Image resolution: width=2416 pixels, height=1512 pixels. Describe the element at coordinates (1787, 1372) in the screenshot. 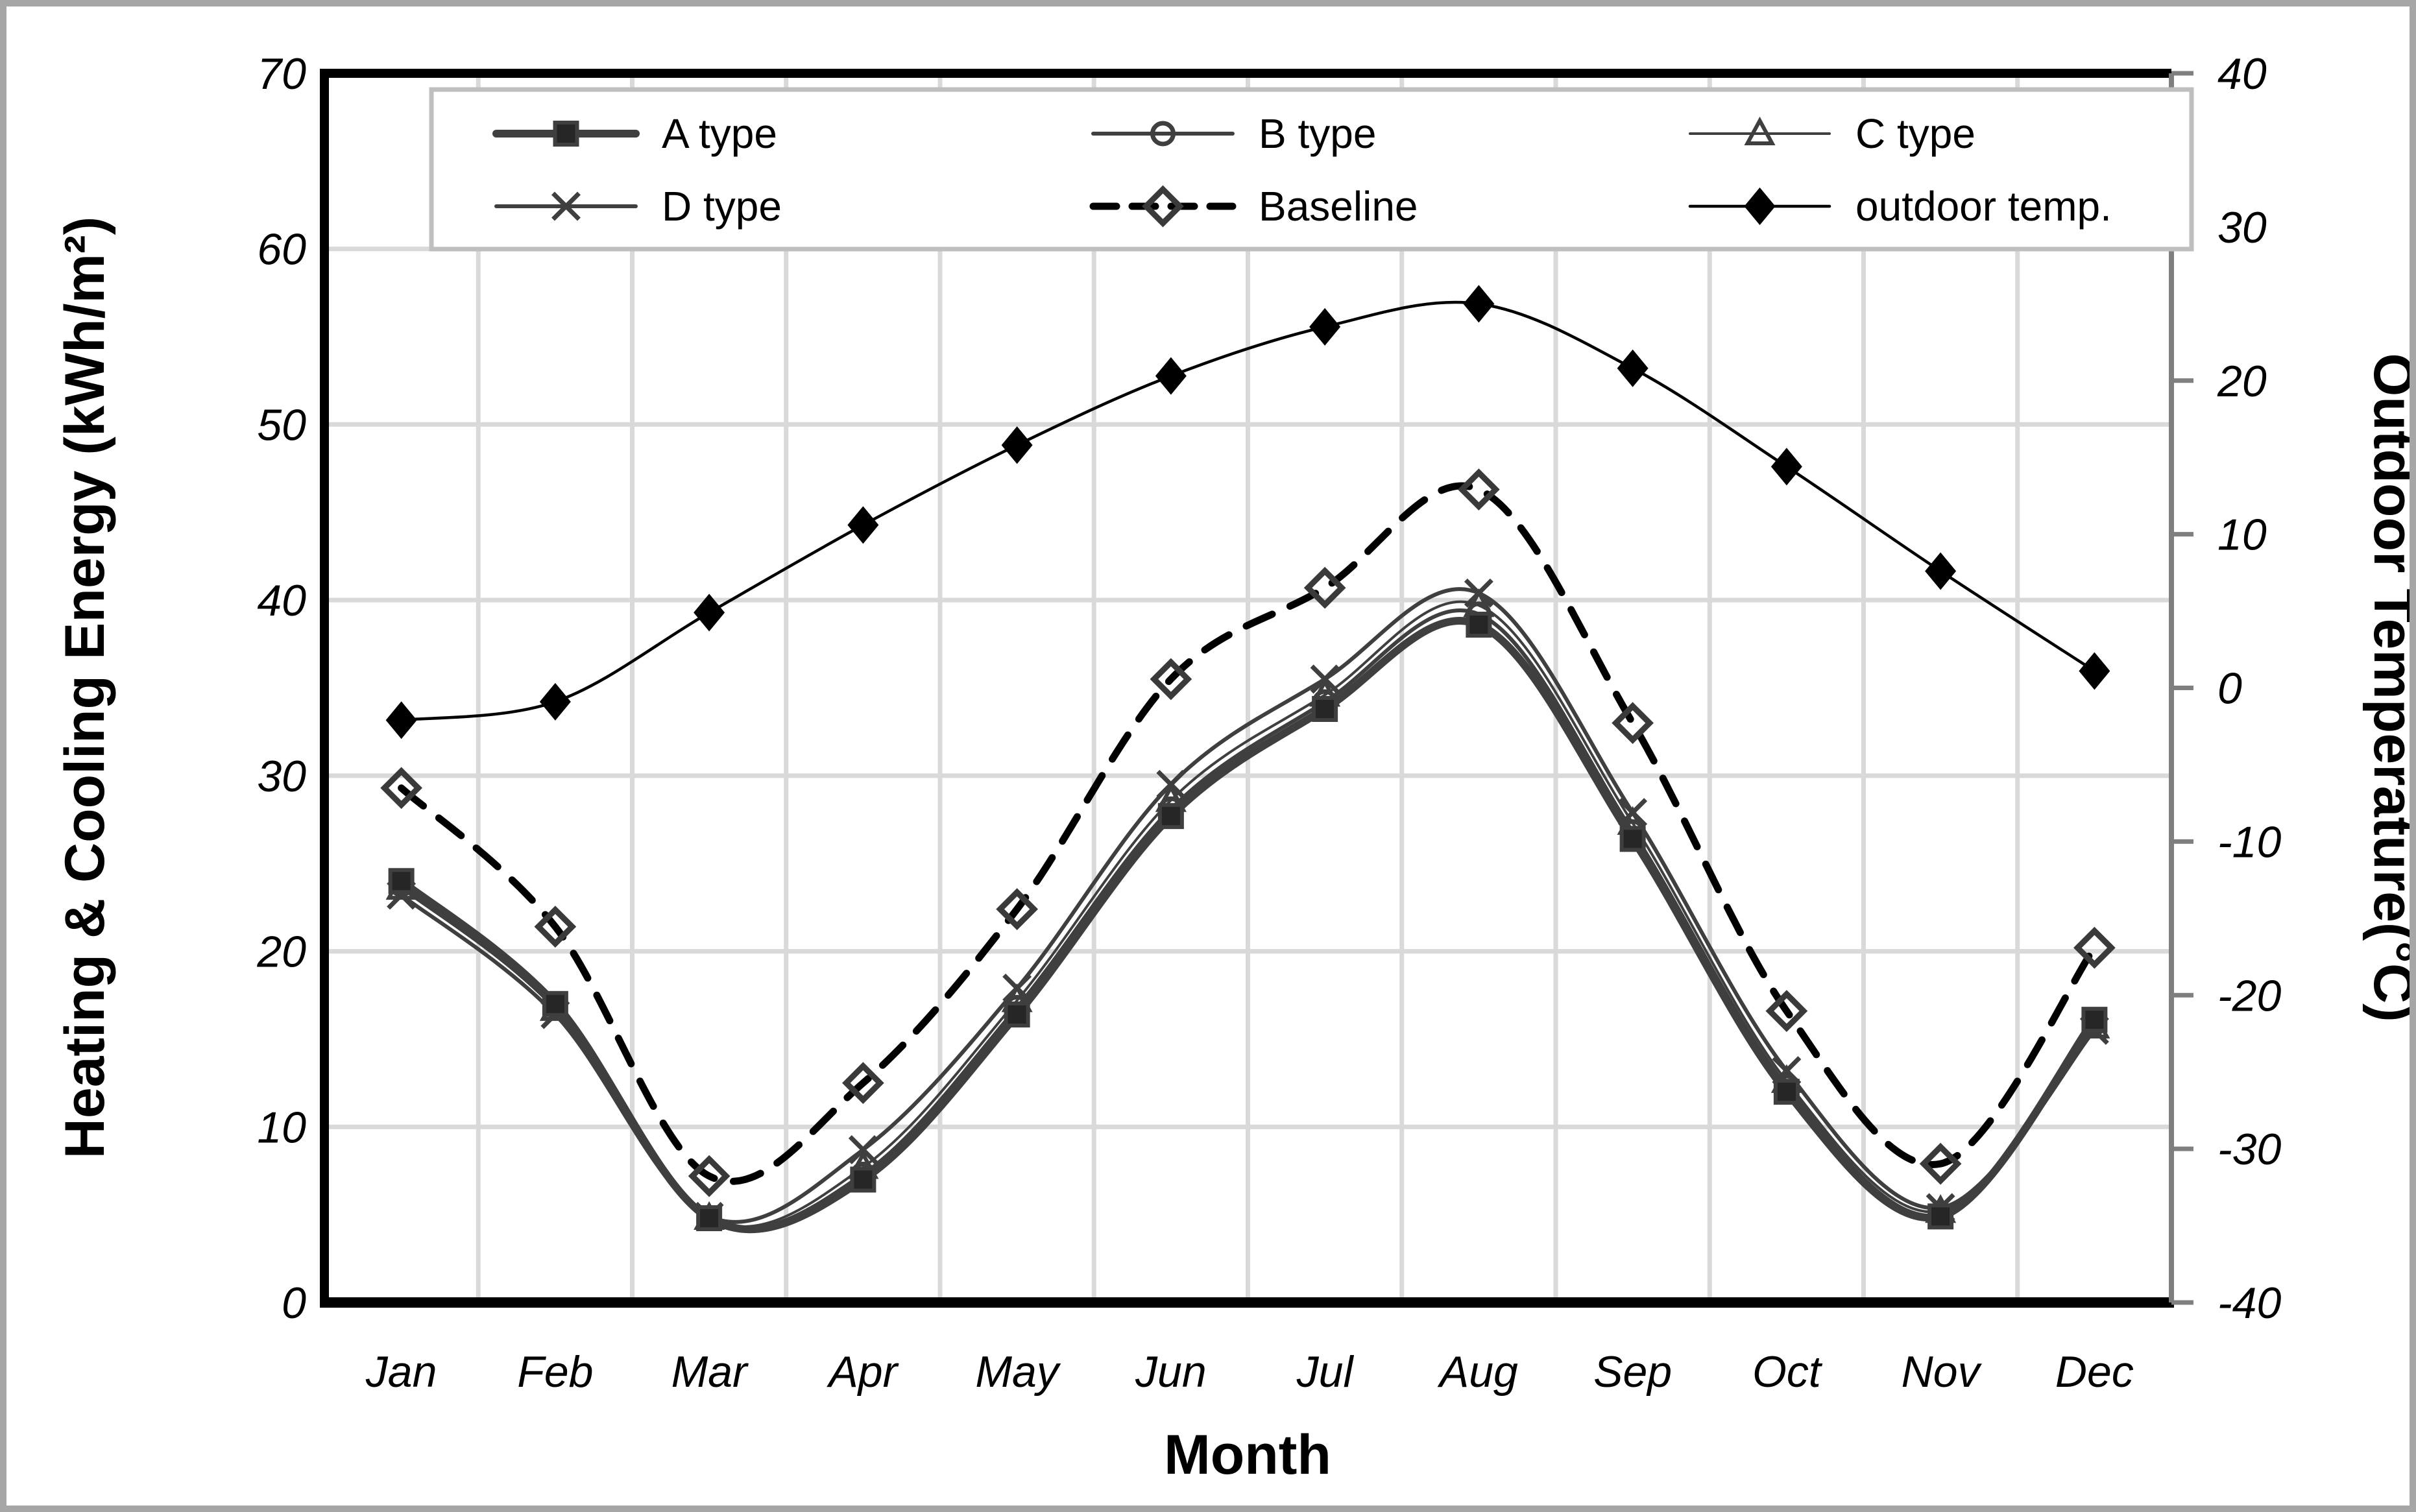

I see `x-tick-label: Oct` at that location.